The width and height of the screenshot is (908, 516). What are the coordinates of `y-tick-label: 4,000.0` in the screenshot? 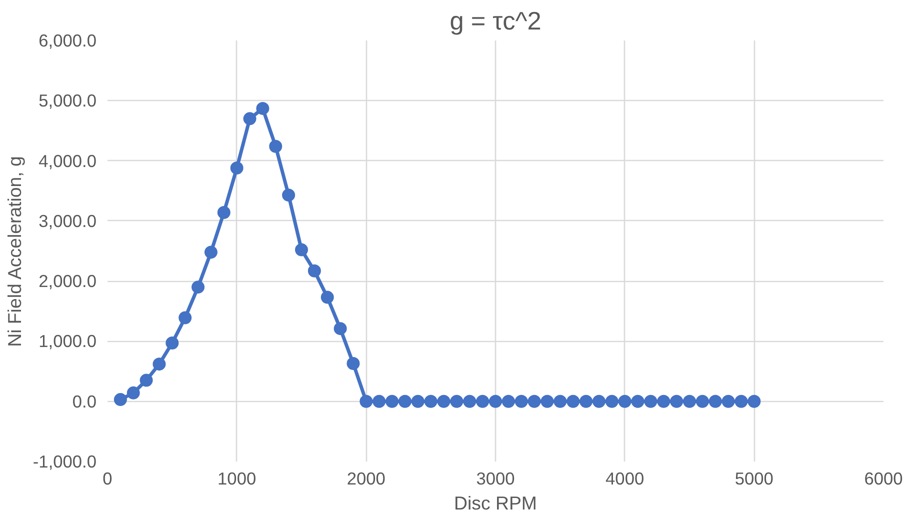 It's located at (67, 160).